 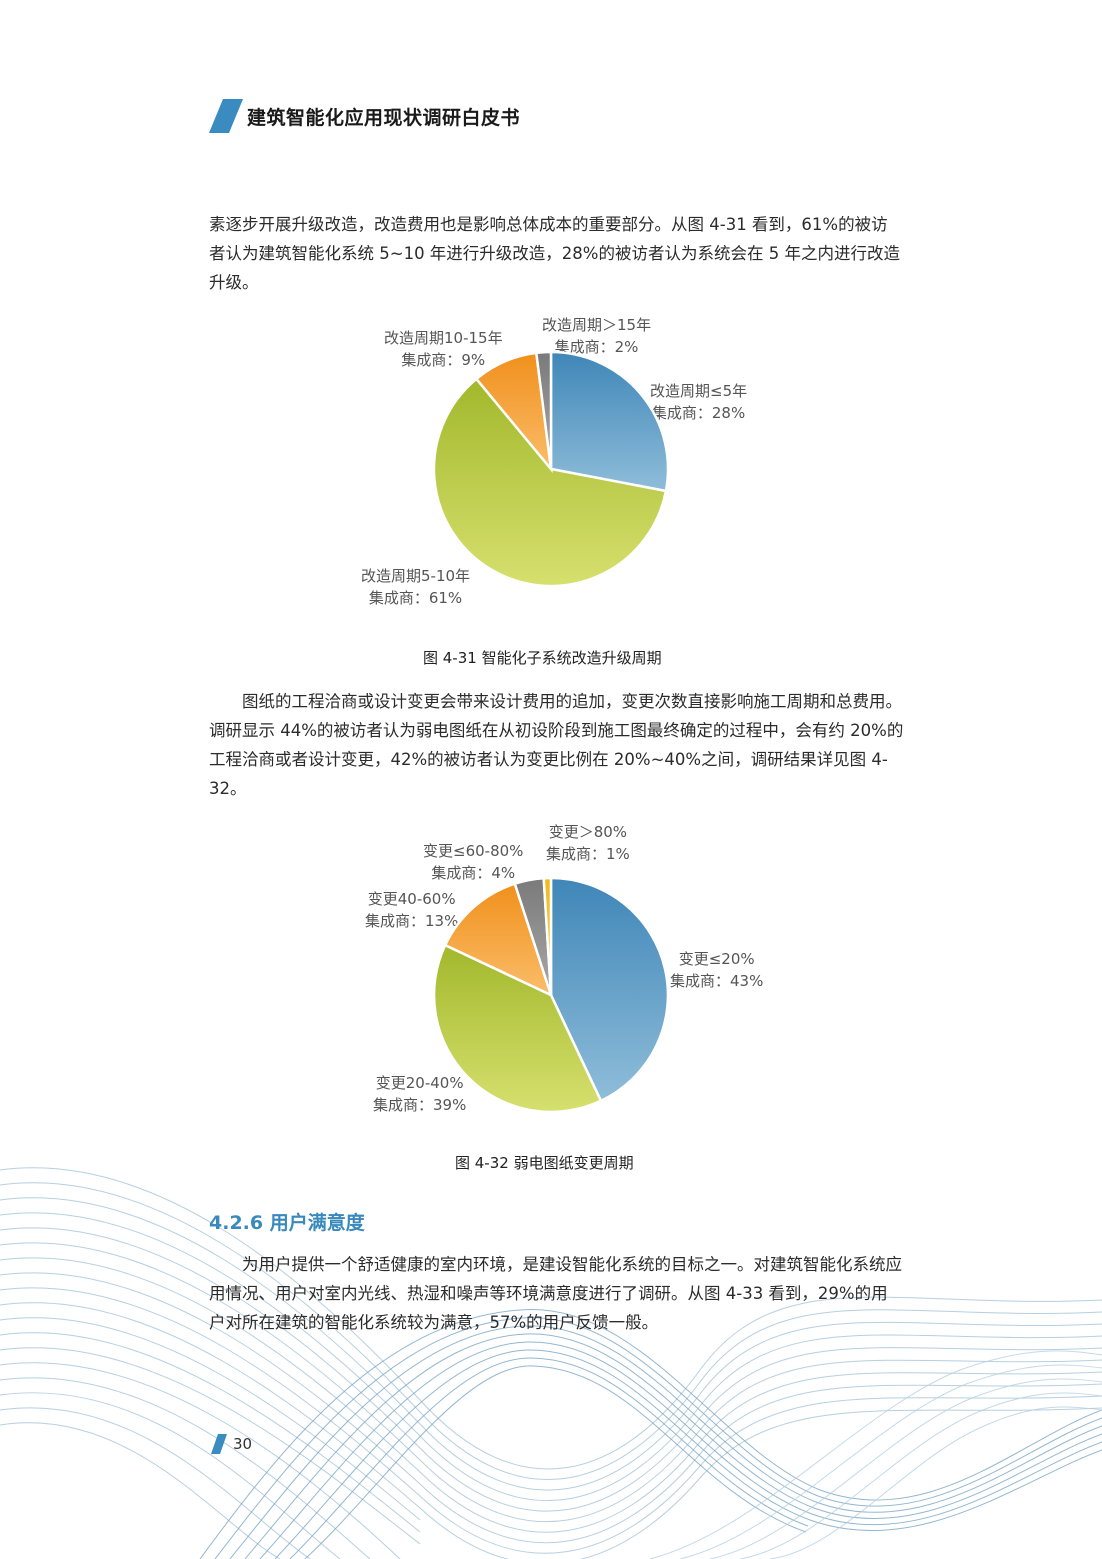 I want to click on document-title: 建筑智能化应用现状调研白皮书, so click(x=384, y=117).